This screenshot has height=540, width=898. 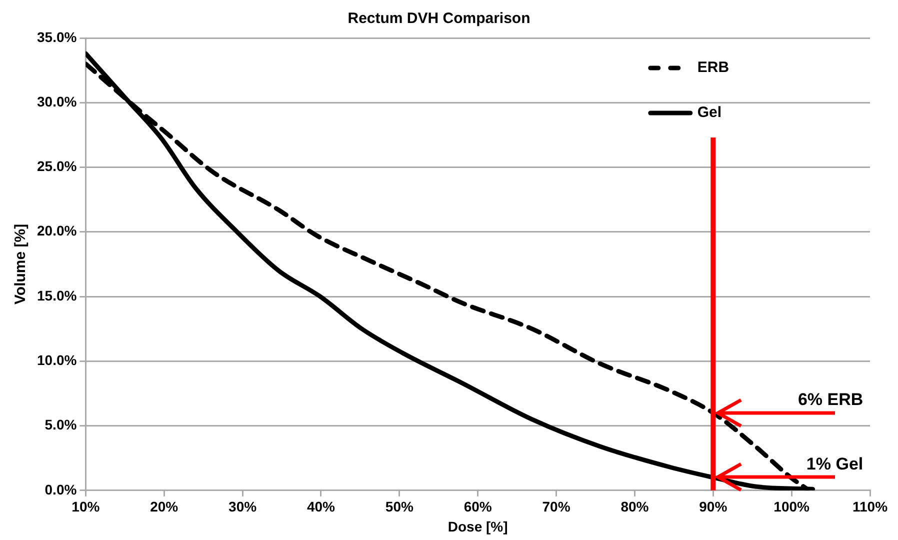 What do you see at coordinates (478, 506) in the screenshot?
I see `x-tick-label: 60%` at bounding box center [478, 506].